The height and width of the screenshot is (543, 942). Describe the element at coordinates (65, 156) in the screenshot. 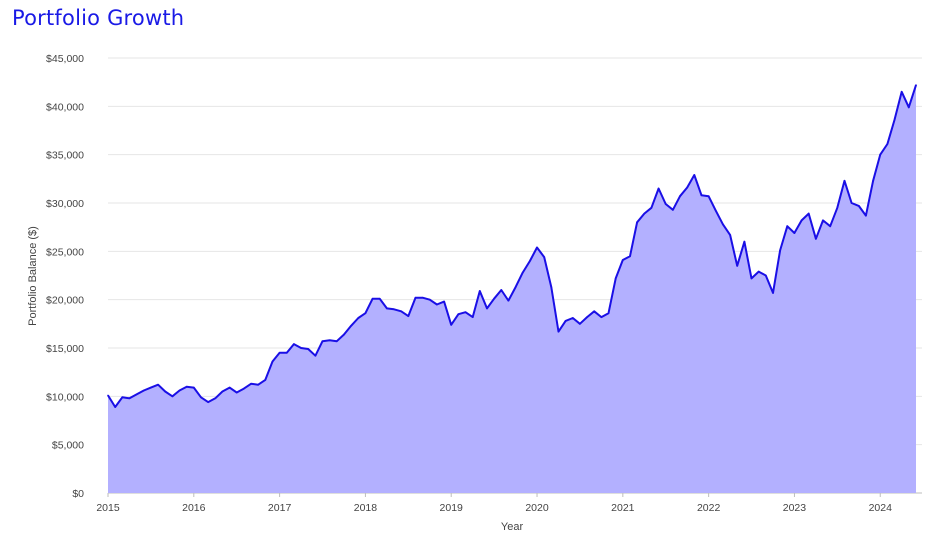

I see `y-tick-label: $35,000` at that location.